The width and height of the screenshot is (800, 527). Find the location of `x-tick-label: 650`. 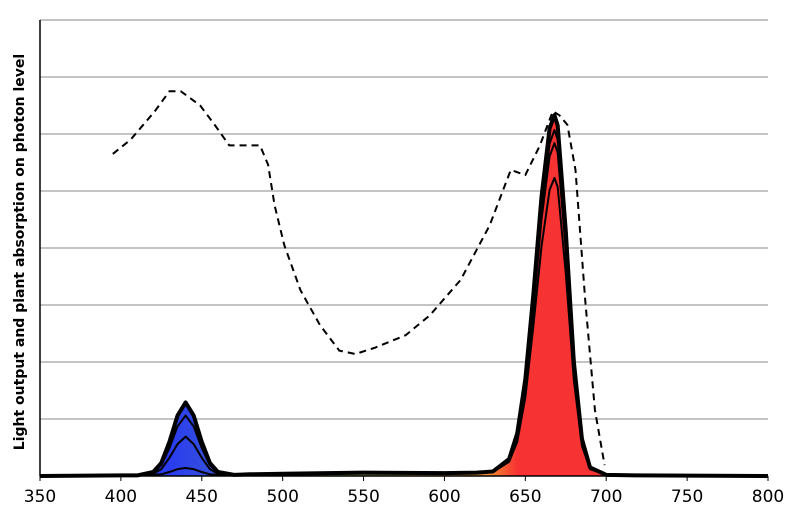

x-tick-label: 650 is located at coordinates (525, 497).